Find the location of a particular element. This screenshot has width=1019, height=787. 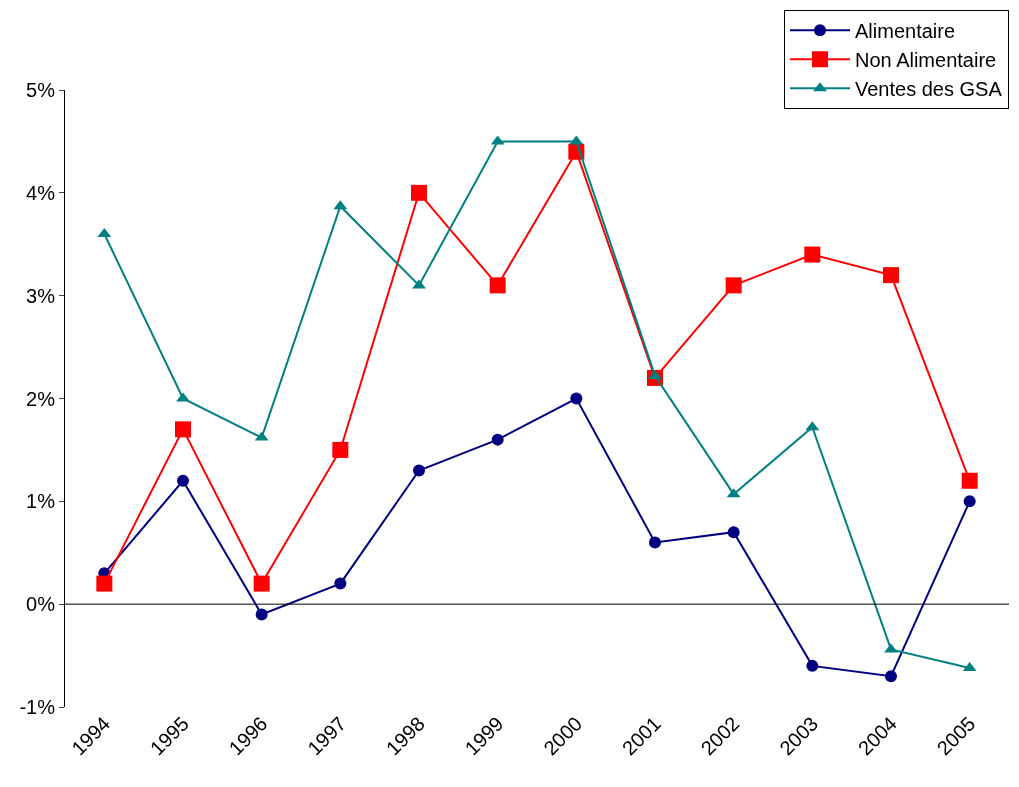

y-tick-label: 1% is located at coordinates (41, 501).